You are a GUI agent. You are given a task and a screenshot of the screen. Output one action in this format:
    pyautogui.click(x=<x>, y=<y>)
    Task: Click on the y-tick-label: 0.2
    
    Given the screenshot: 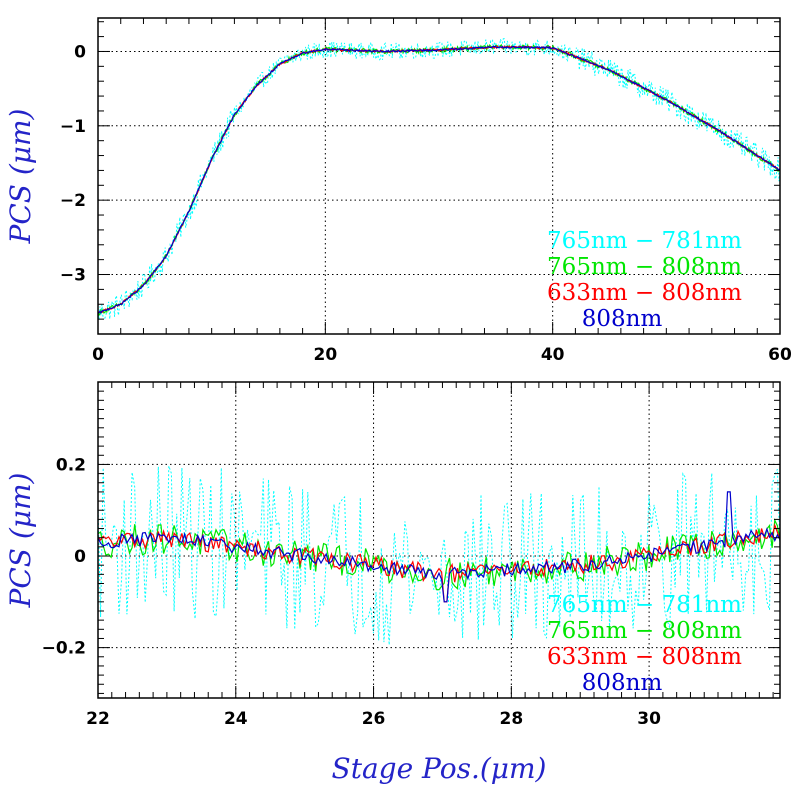 What is the action you would take?
    pyautogui.click(x=71, y=465)
    